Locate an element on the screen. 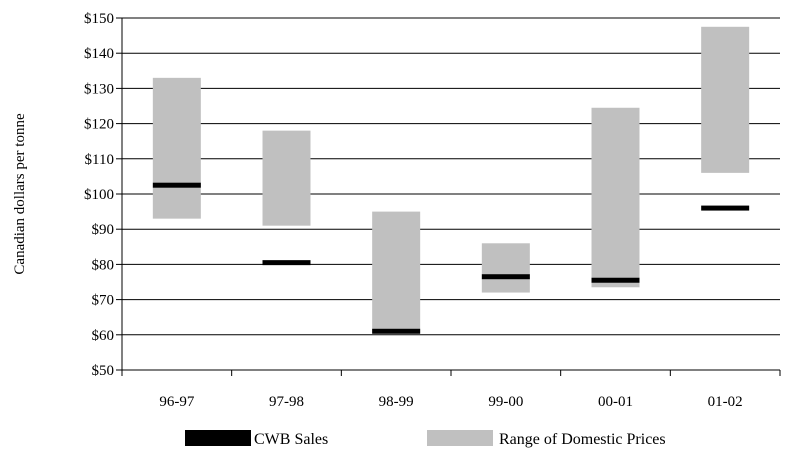 The height and width of the screenshot is (453, 787). legend-swatch-cwb-sales is located at coordinates (218, 438).